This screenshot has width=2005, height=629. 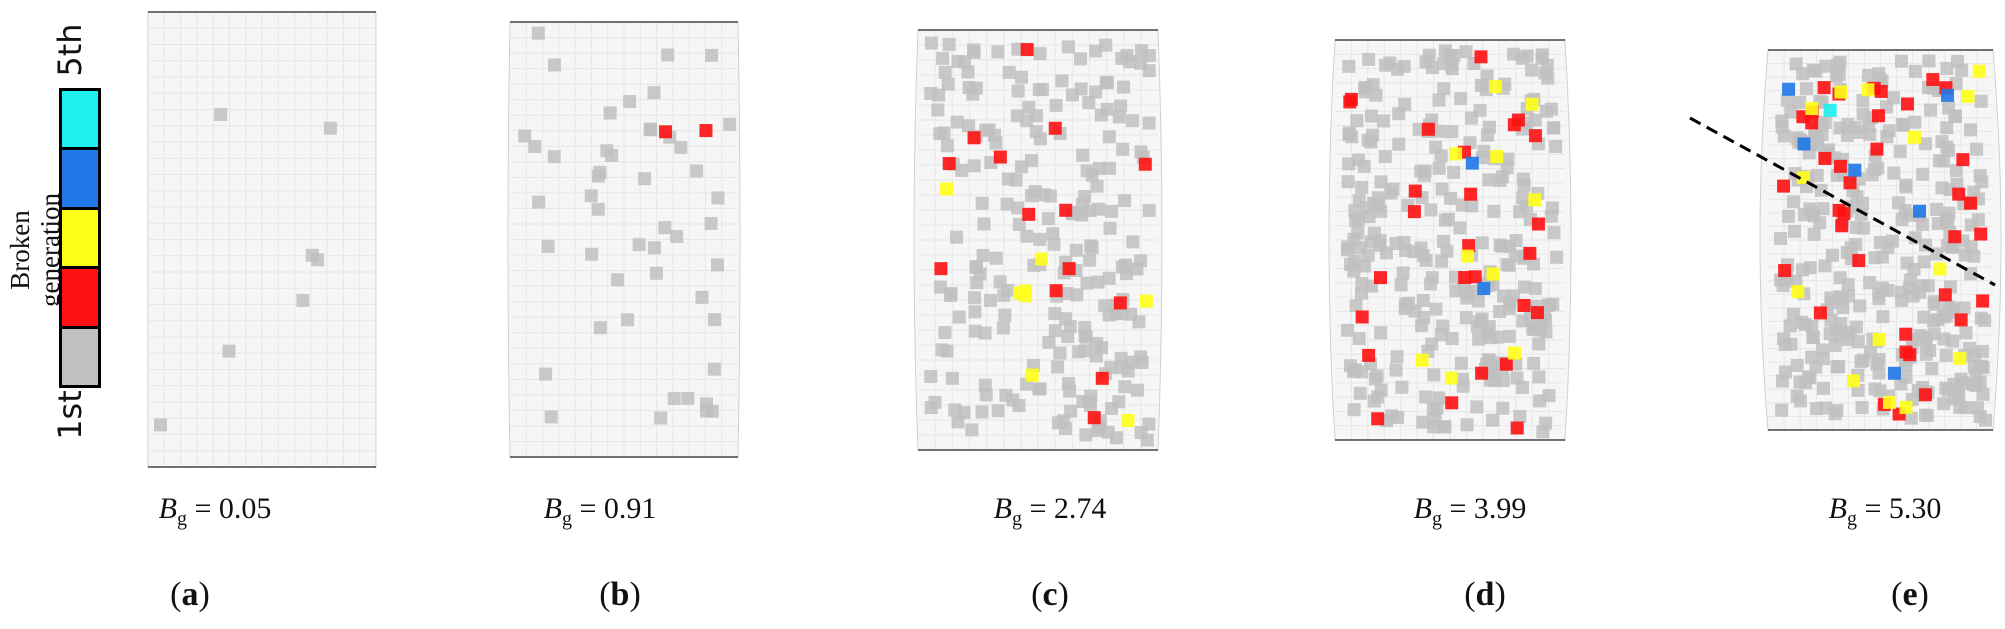 I want to click on bg-label-a: Bg = 0.05, so click(x=215, y=511).